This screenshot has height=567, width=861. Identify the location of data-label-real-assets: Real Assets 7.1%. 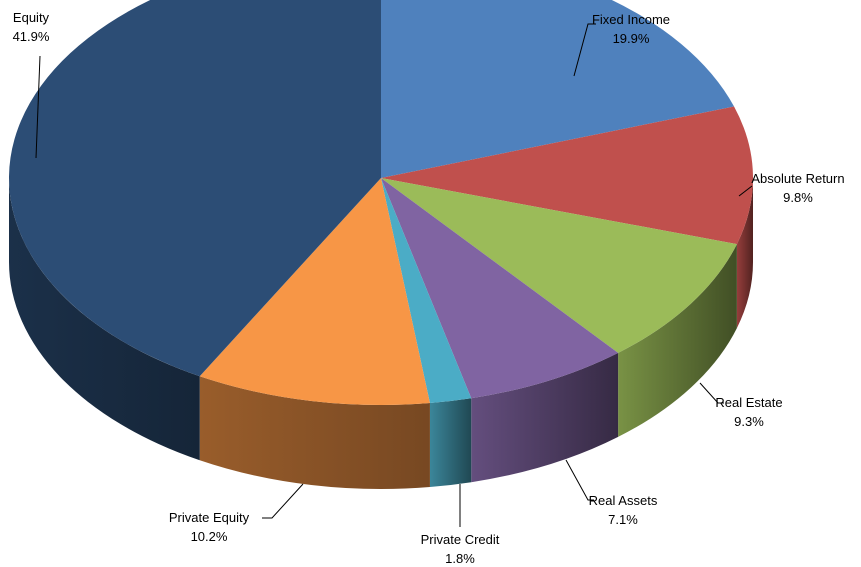
(611, 493).